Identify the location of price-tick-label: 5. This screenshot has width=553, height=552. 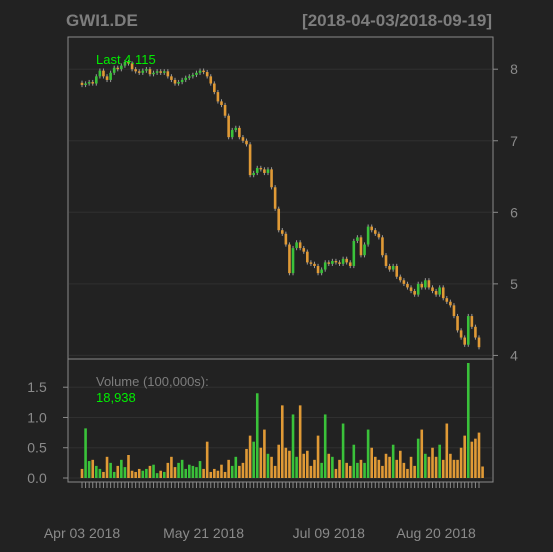
(514, 284).